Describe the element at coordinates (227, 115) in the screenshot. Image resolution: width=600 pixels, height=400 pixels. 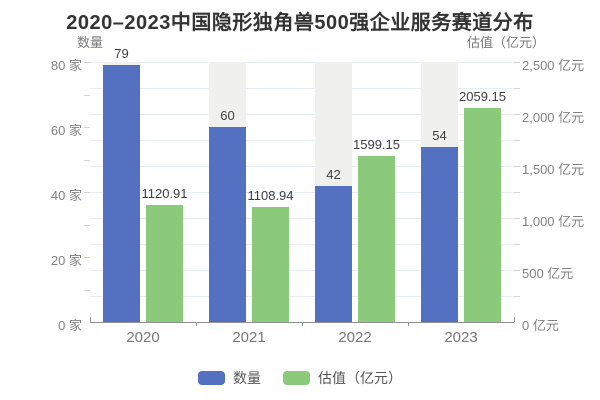
I see `count-bar-label: 60` at that location.